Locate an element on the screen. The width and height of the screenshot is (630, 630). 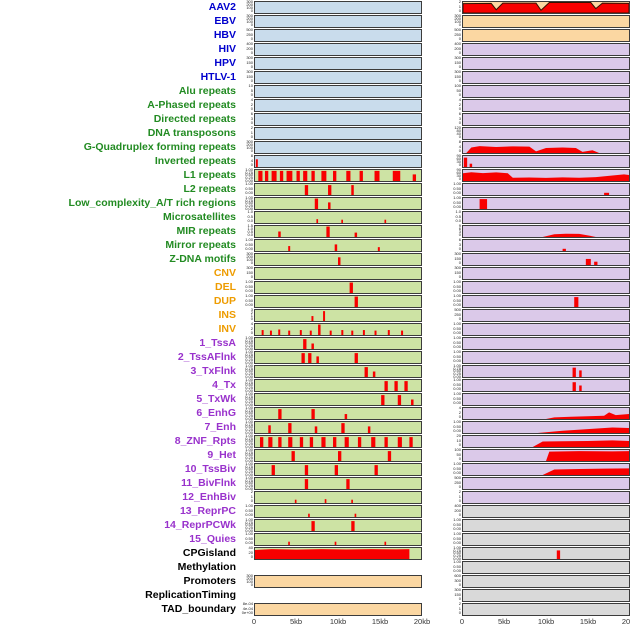
left-track: 40 20 0 is located at coordinates (331, 553).